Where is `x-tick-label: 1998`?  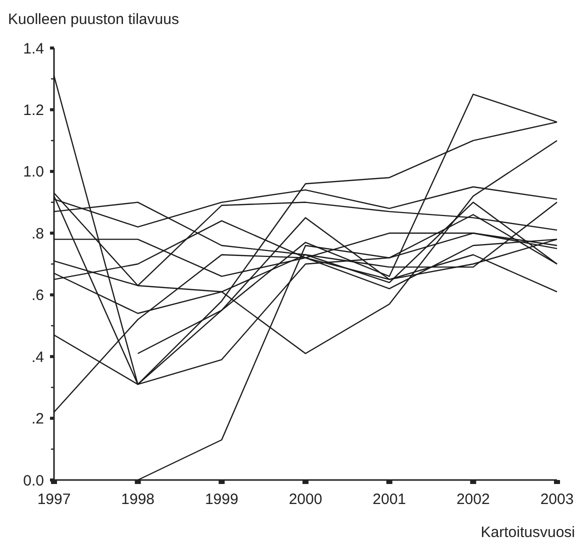
x-tick-label: 1998 is located at coordinates (138, 499).